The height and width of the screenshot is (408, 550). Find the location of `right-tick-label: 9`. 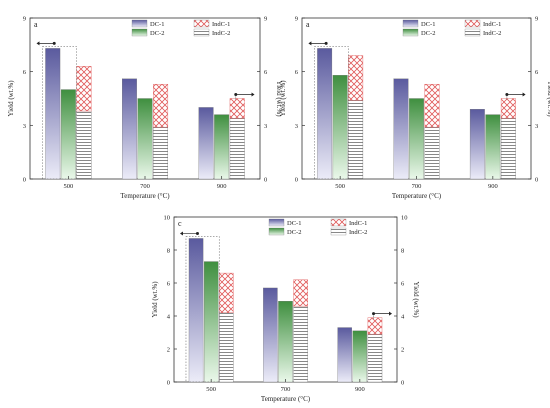

right-tick-label: 9 is located at coordinates (265, 19).